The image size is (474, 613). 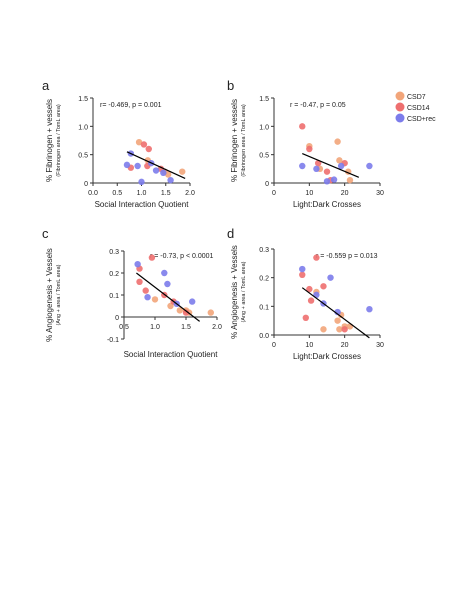 What do you see at coordinates (45, 233) in the screenshot?
I see `panel-letter: c` at bounding box center [45, 233].